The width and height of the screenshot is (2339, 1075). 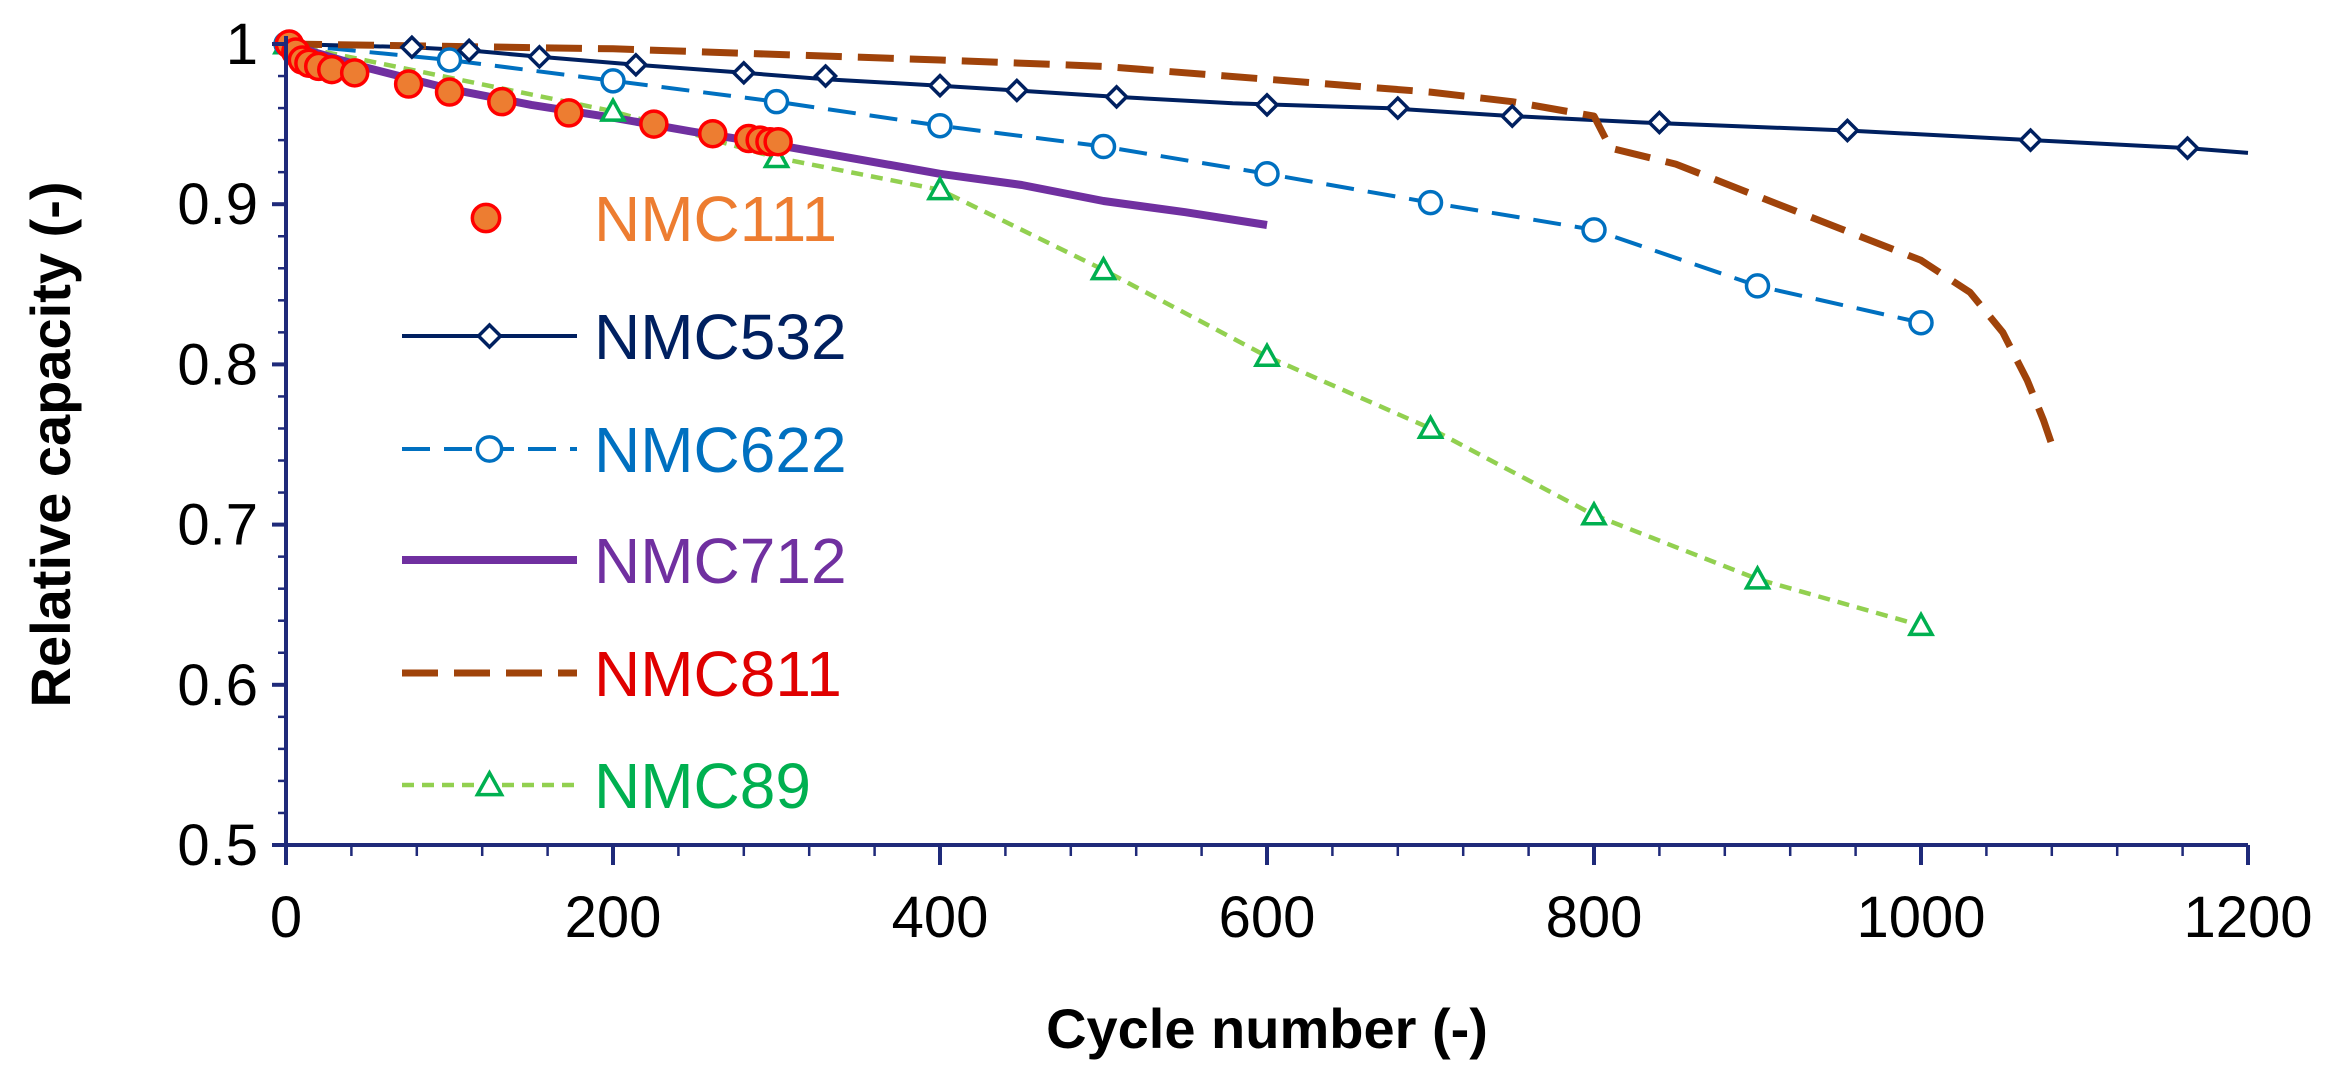 I want to click on y-tick-label: 0.6, so click(x=217, y=685).